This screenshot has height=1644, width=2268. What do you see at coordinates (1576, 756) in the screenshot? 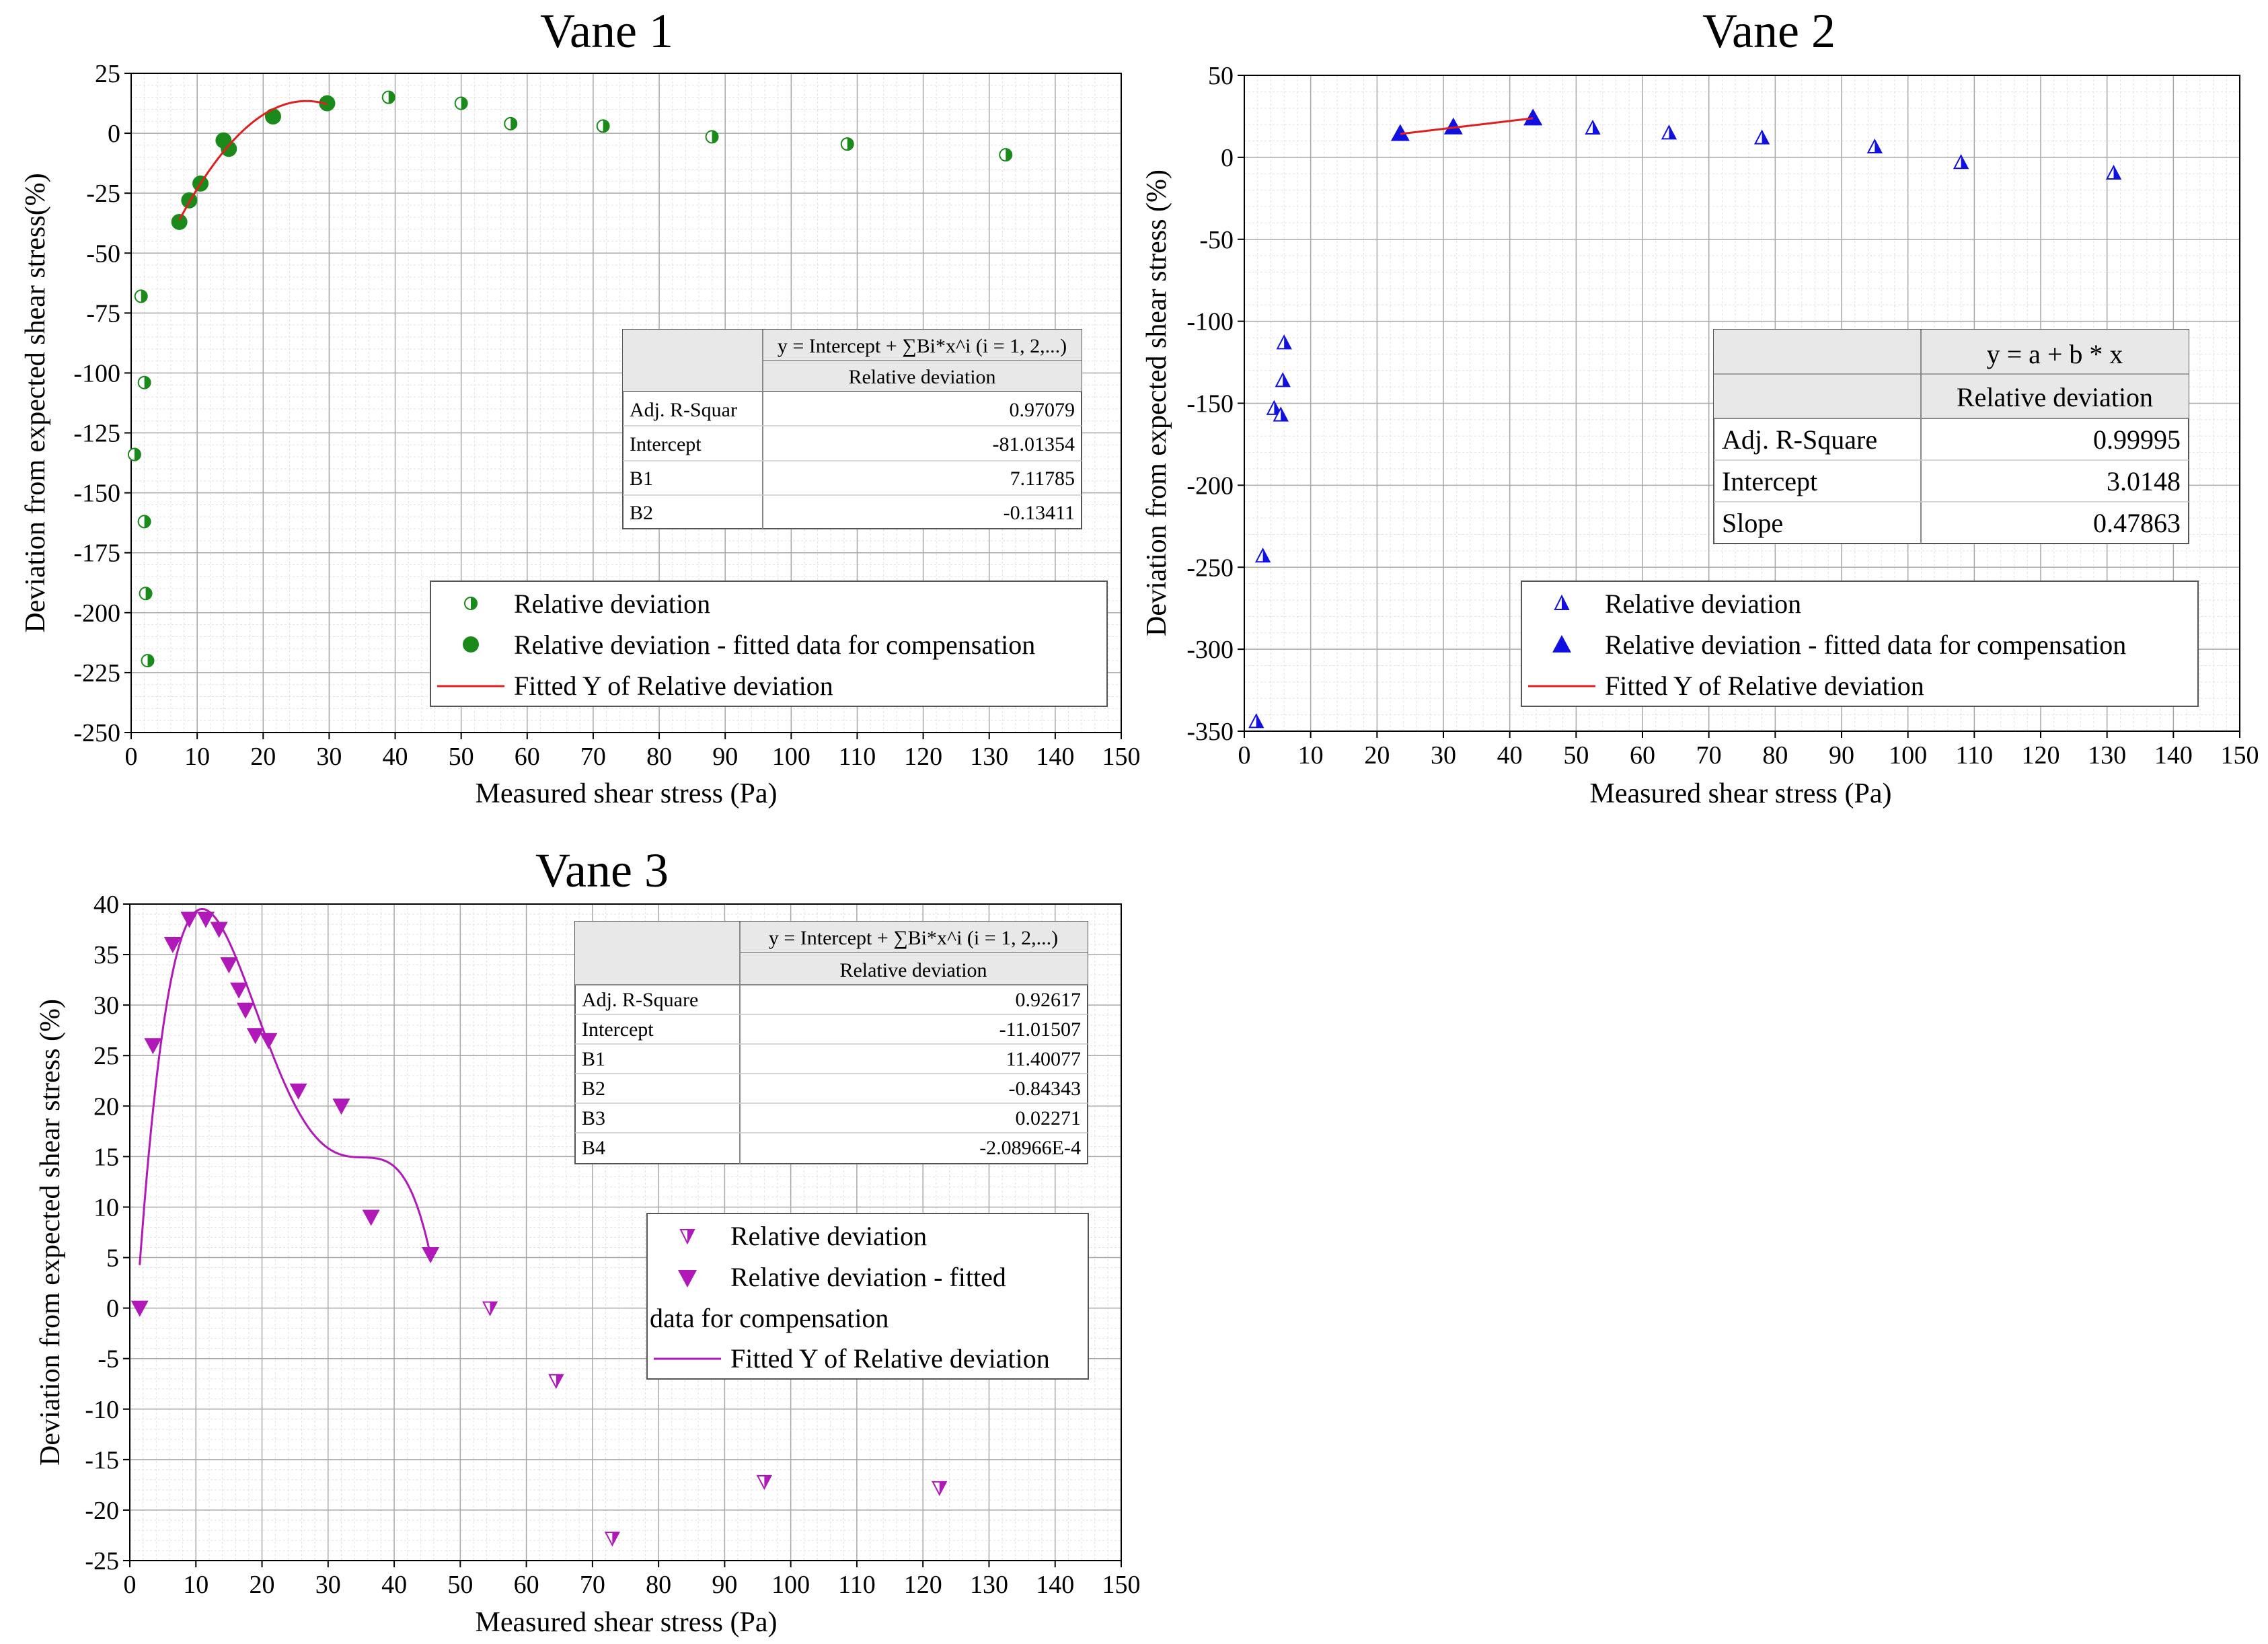
I see `vane2-x-tick-label: 50` at bounding box center [1576, 756].